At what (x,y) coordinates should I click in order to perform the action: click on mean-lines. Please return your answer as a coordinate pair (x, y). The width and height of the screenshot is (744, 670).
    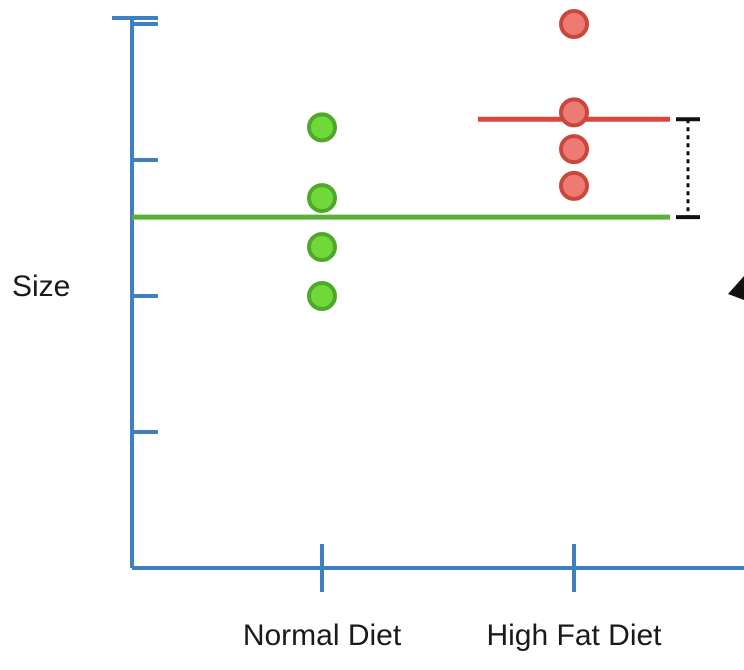
    Looking at the image, I should click on (401, 168).